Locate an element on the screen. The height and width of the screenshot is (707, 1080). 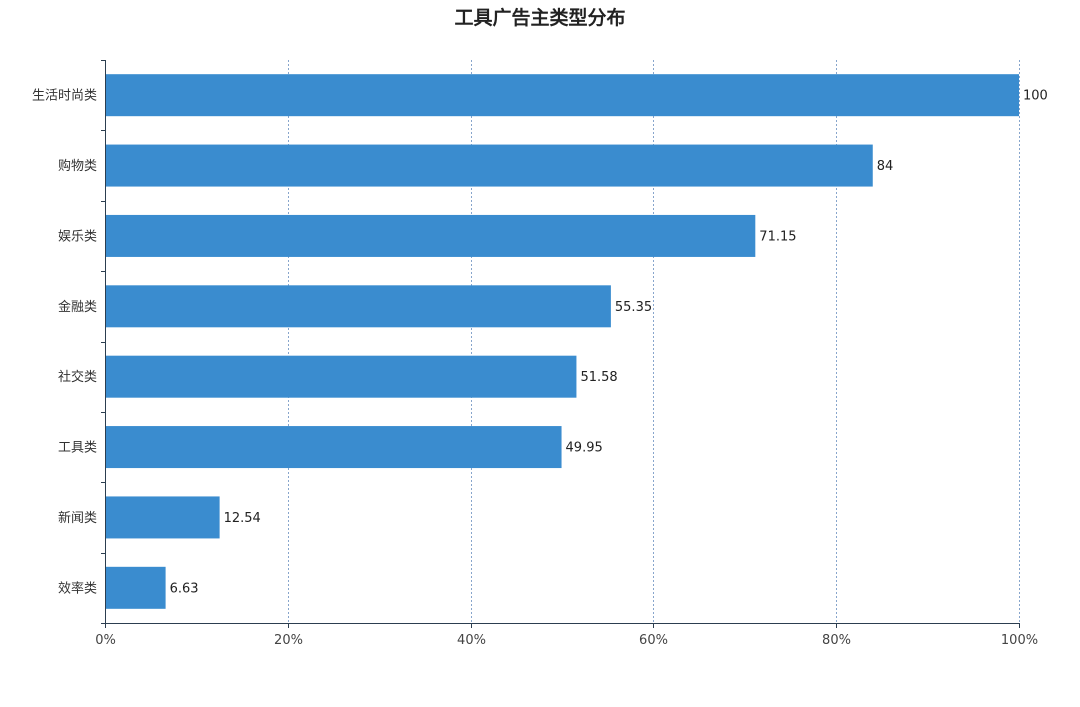
x-tick-label: 40% is located at coordinates (471, 640).